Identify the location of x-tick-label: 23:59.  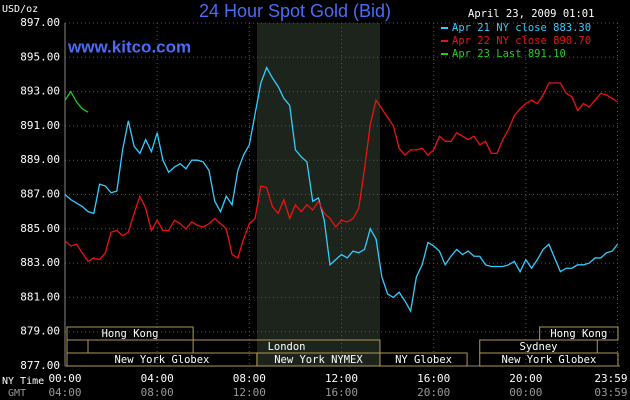
(610, 378).